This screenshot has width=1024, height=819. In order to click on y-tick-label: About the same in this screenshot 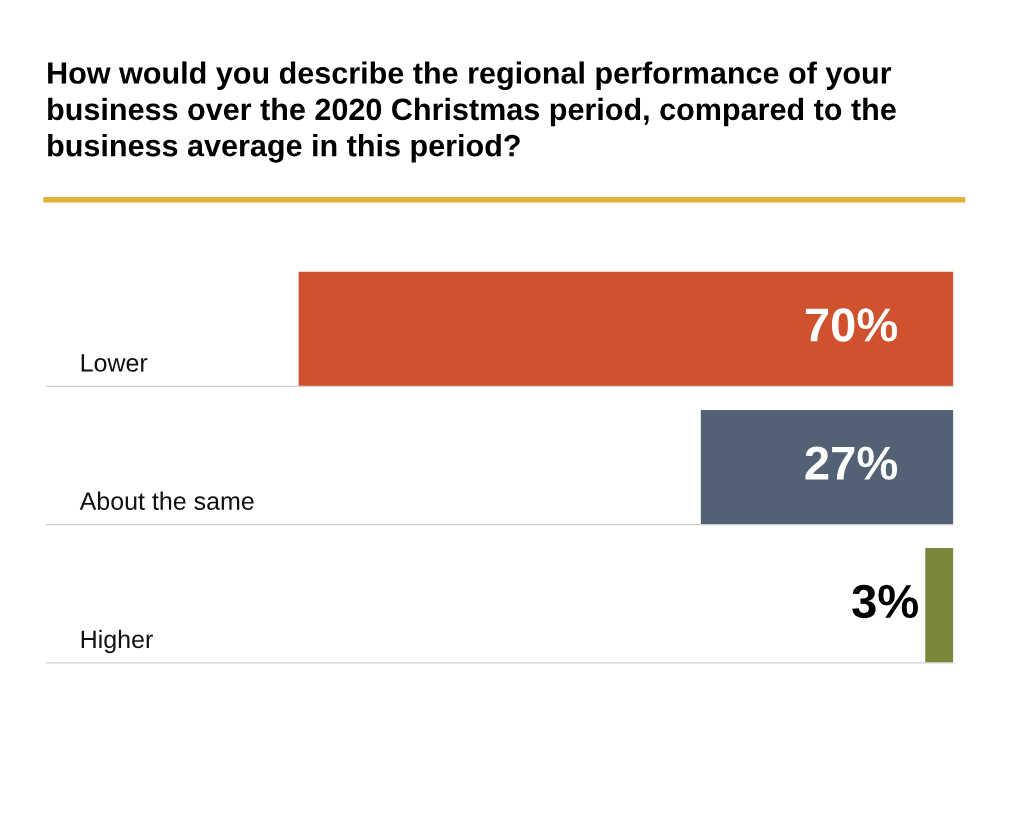, I will do `click(166, 500)`.